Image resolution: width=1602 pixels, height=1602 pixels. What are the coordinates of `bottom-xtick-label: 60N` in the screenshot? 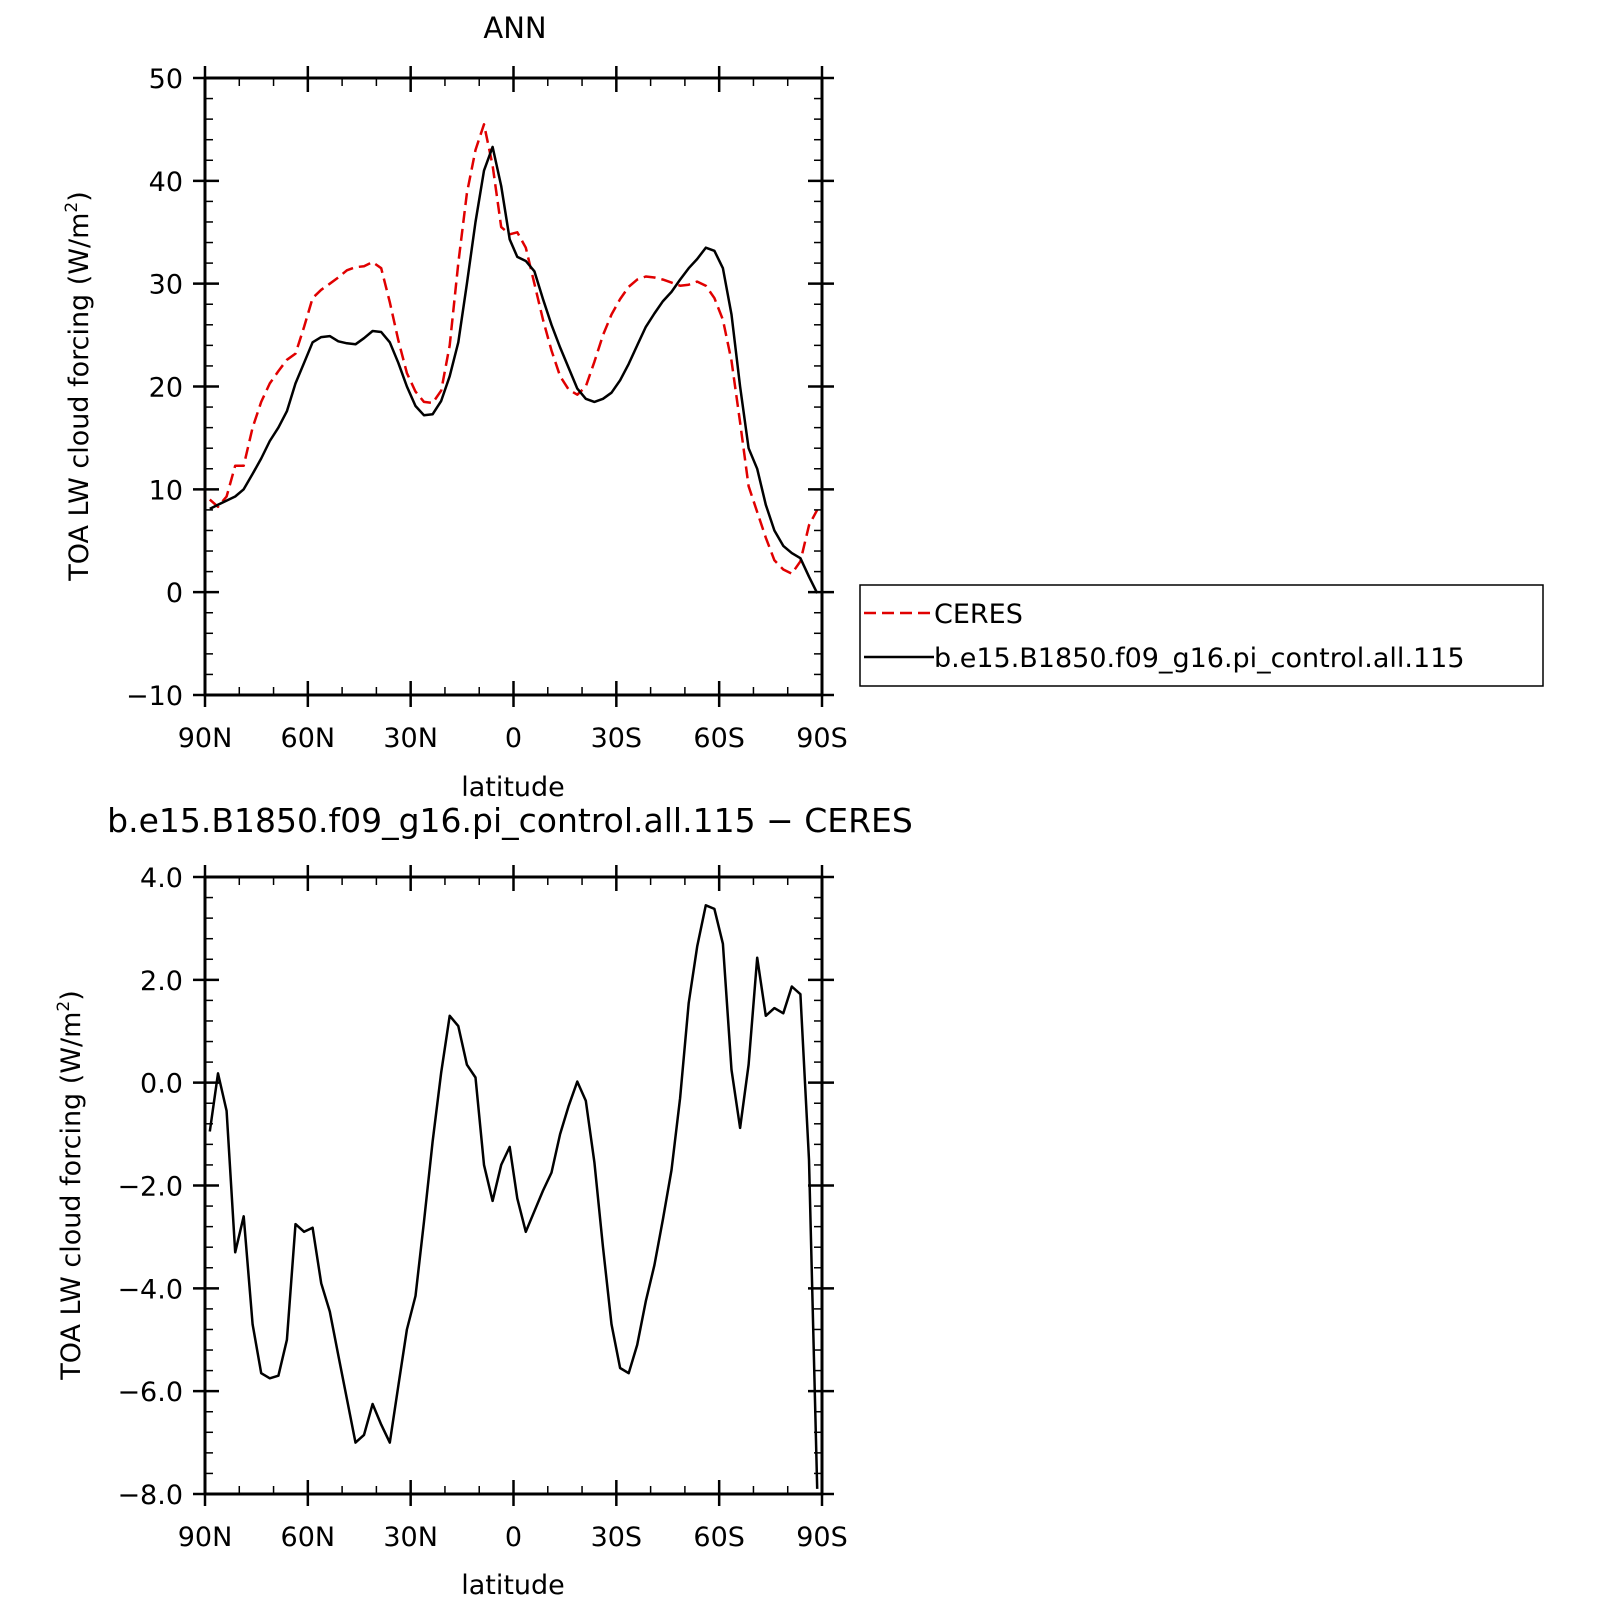 It's located at (308, 1537).